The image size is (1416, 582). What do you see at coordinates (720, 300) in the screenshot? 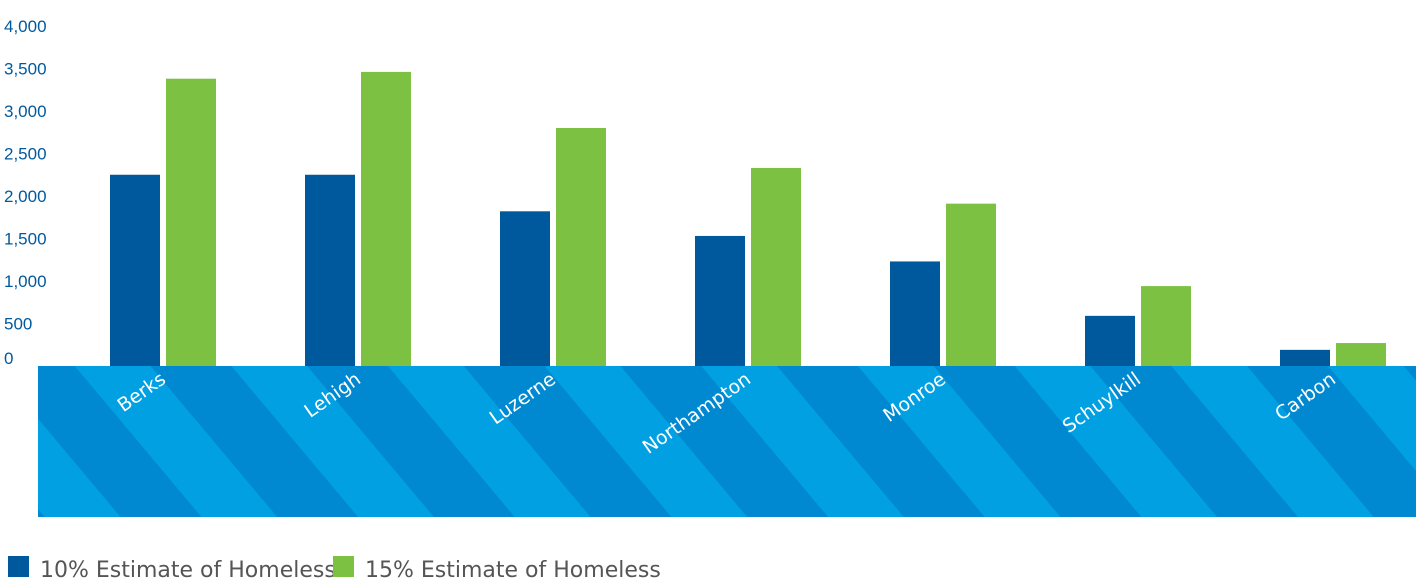
I see `bar-10pct-northampton` at bounding box center [720, 300].